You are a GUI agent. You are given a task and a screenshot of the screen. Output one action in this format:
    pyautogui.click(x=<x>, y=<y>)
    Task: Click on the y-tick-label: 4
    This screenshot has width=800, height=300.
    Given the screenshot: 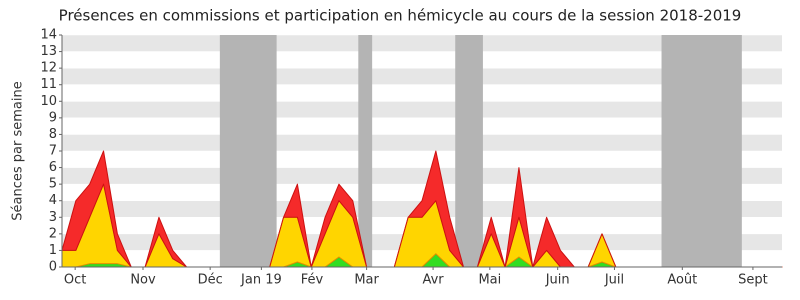 What is the action you would take?
    pyautogui.click(x=53, y=200)
    